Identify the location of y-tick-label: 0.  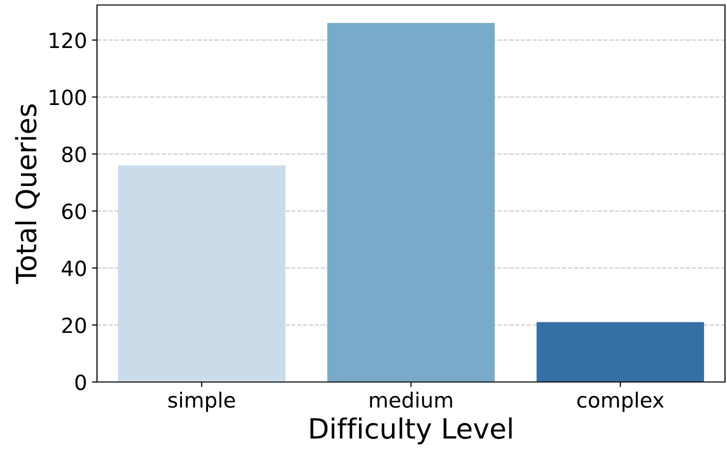
(80, 382).